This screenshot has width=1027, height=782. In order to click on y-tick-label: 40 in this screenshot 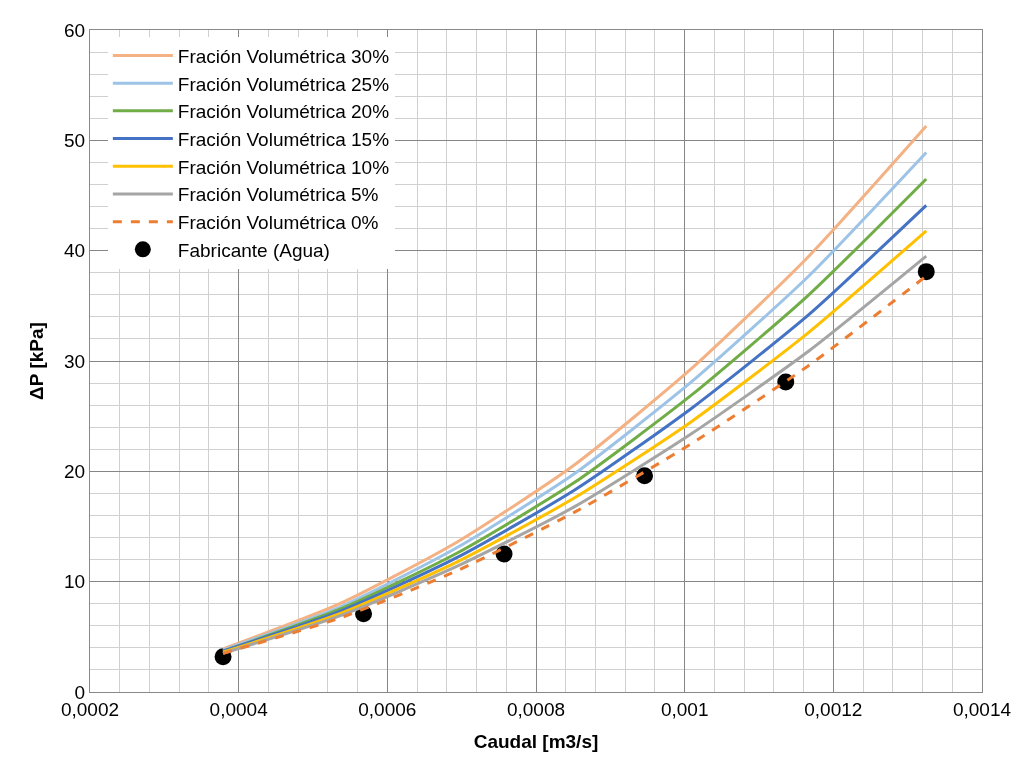, I will do `click(75, 251)`.